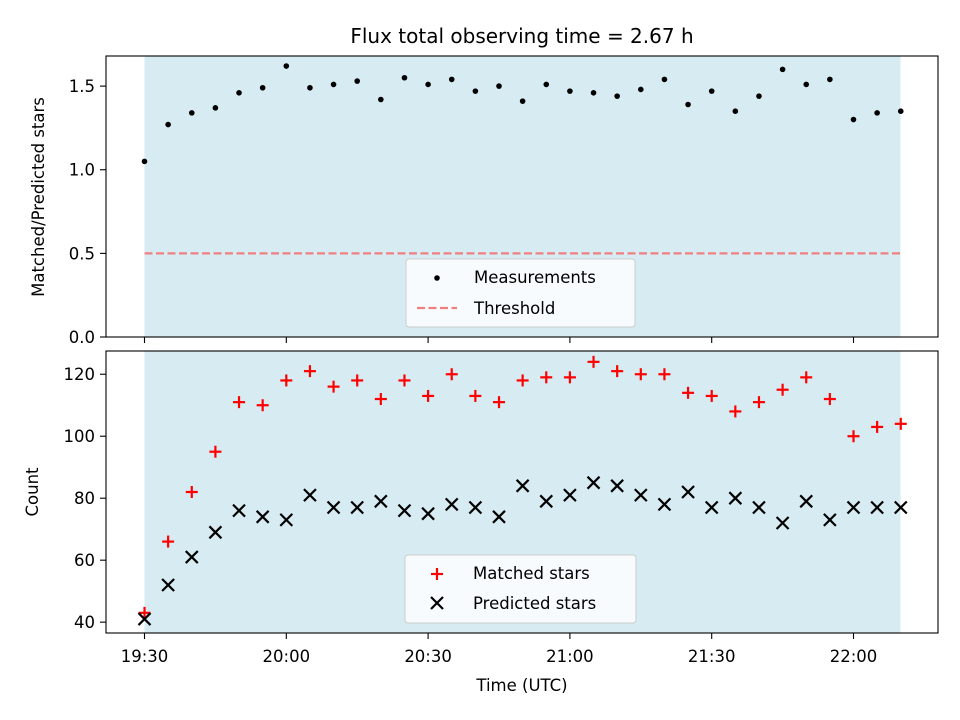 The image size is (960, 720). I want to click on top-legend-box, so click(520, 293).